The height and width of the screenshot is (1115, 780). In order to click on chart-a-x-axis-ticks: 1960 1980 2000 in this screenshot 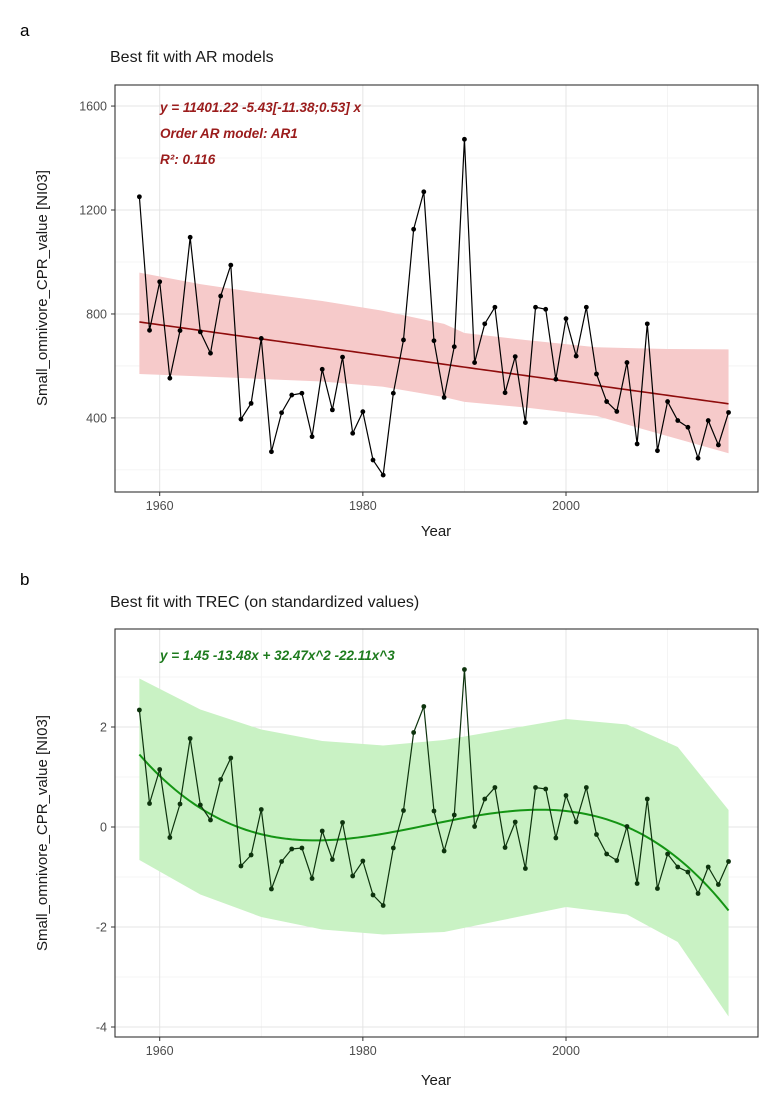, I will do `click(363, 502)`.